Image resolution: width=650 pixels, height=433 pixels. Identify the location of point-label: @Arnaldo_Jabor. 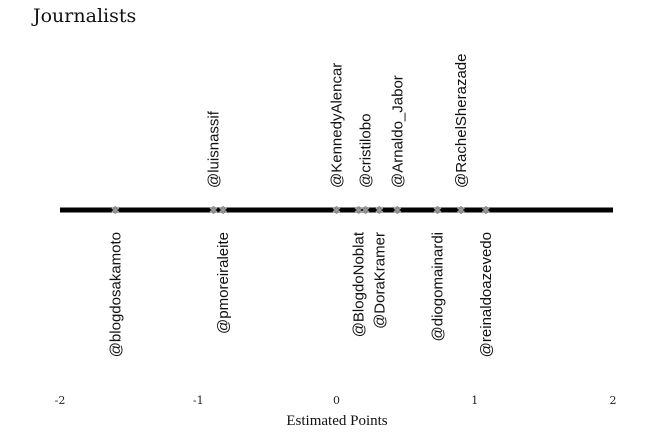
(397, 131).